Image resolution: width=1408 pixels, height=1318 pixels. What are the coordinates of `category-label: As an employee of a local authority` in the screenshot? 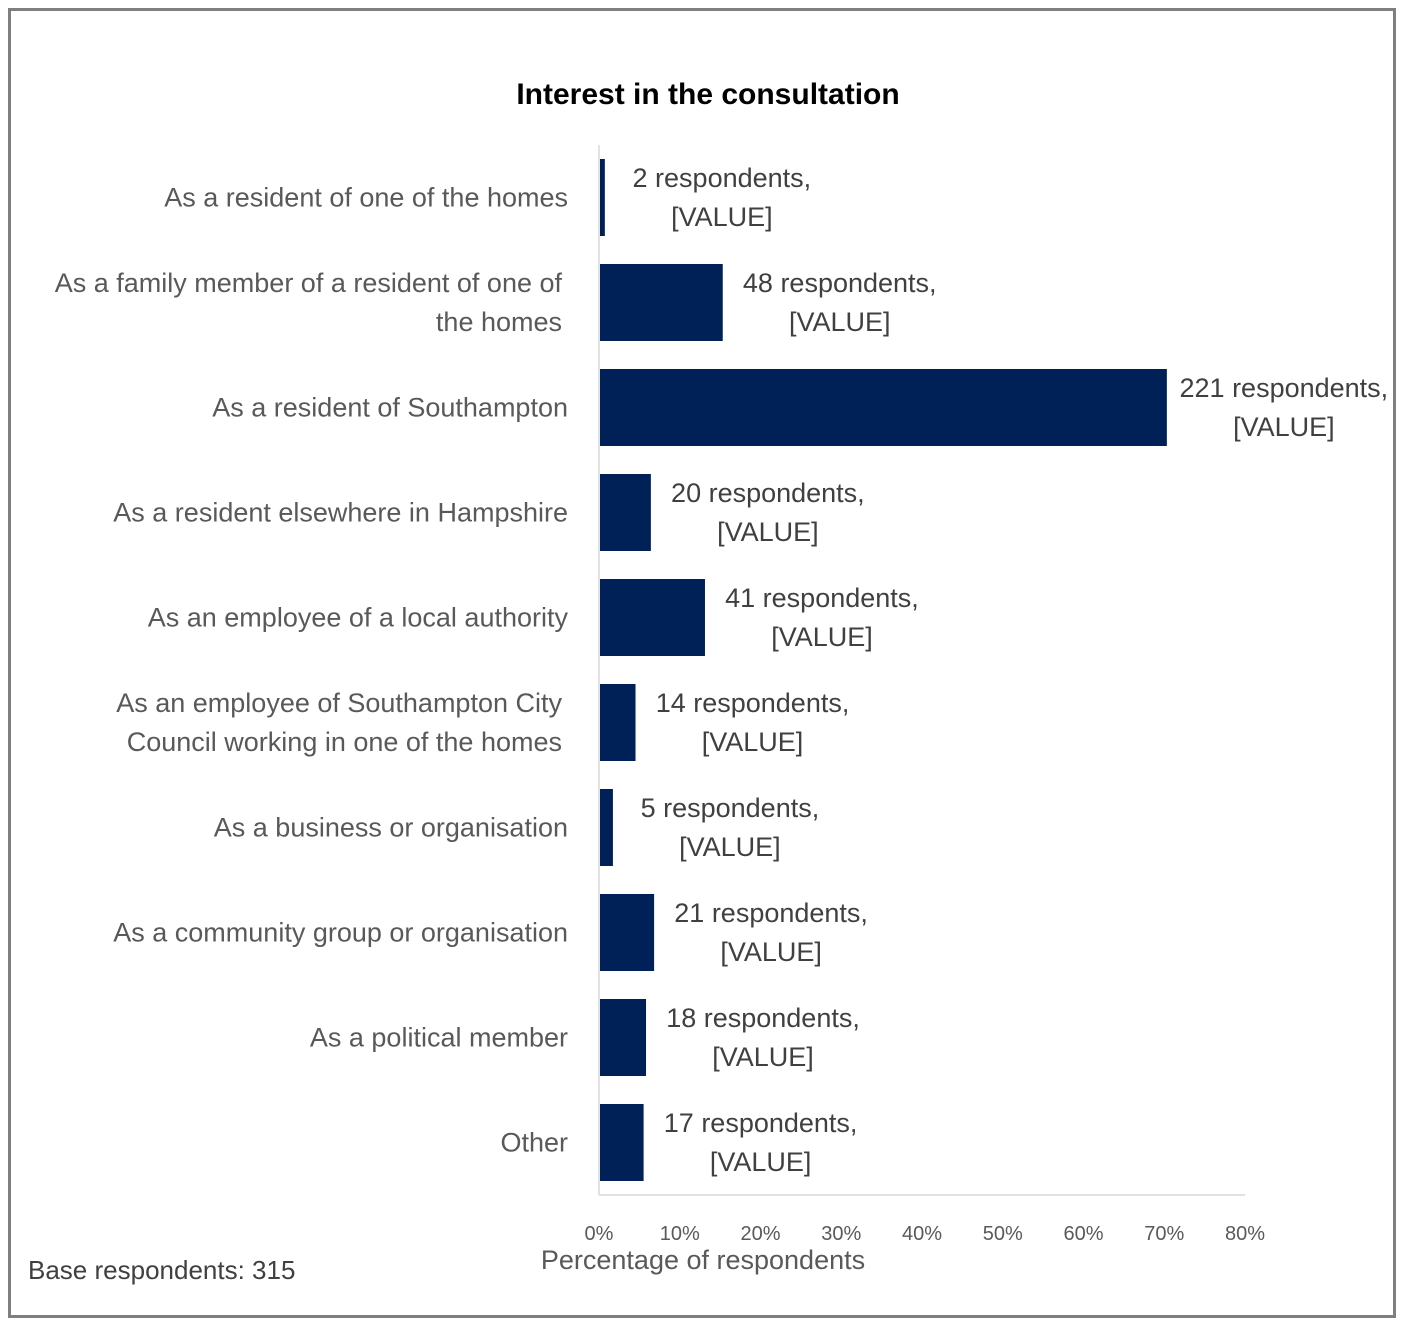 It's located at (358, 618).